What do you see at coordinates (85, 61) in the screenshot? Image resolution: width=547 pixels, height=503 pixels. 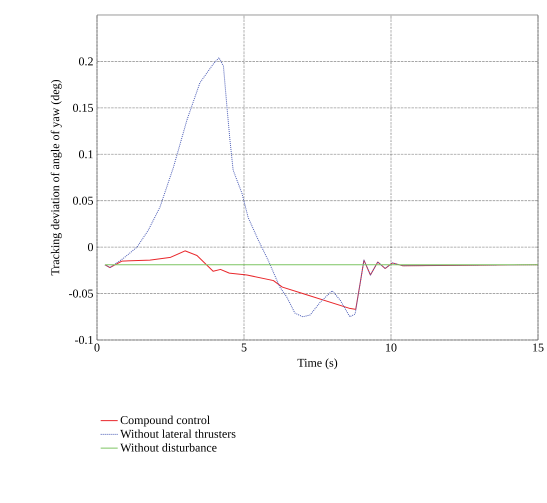 I see `y-tick-label: 0.2` at bounding box center [85, 61].